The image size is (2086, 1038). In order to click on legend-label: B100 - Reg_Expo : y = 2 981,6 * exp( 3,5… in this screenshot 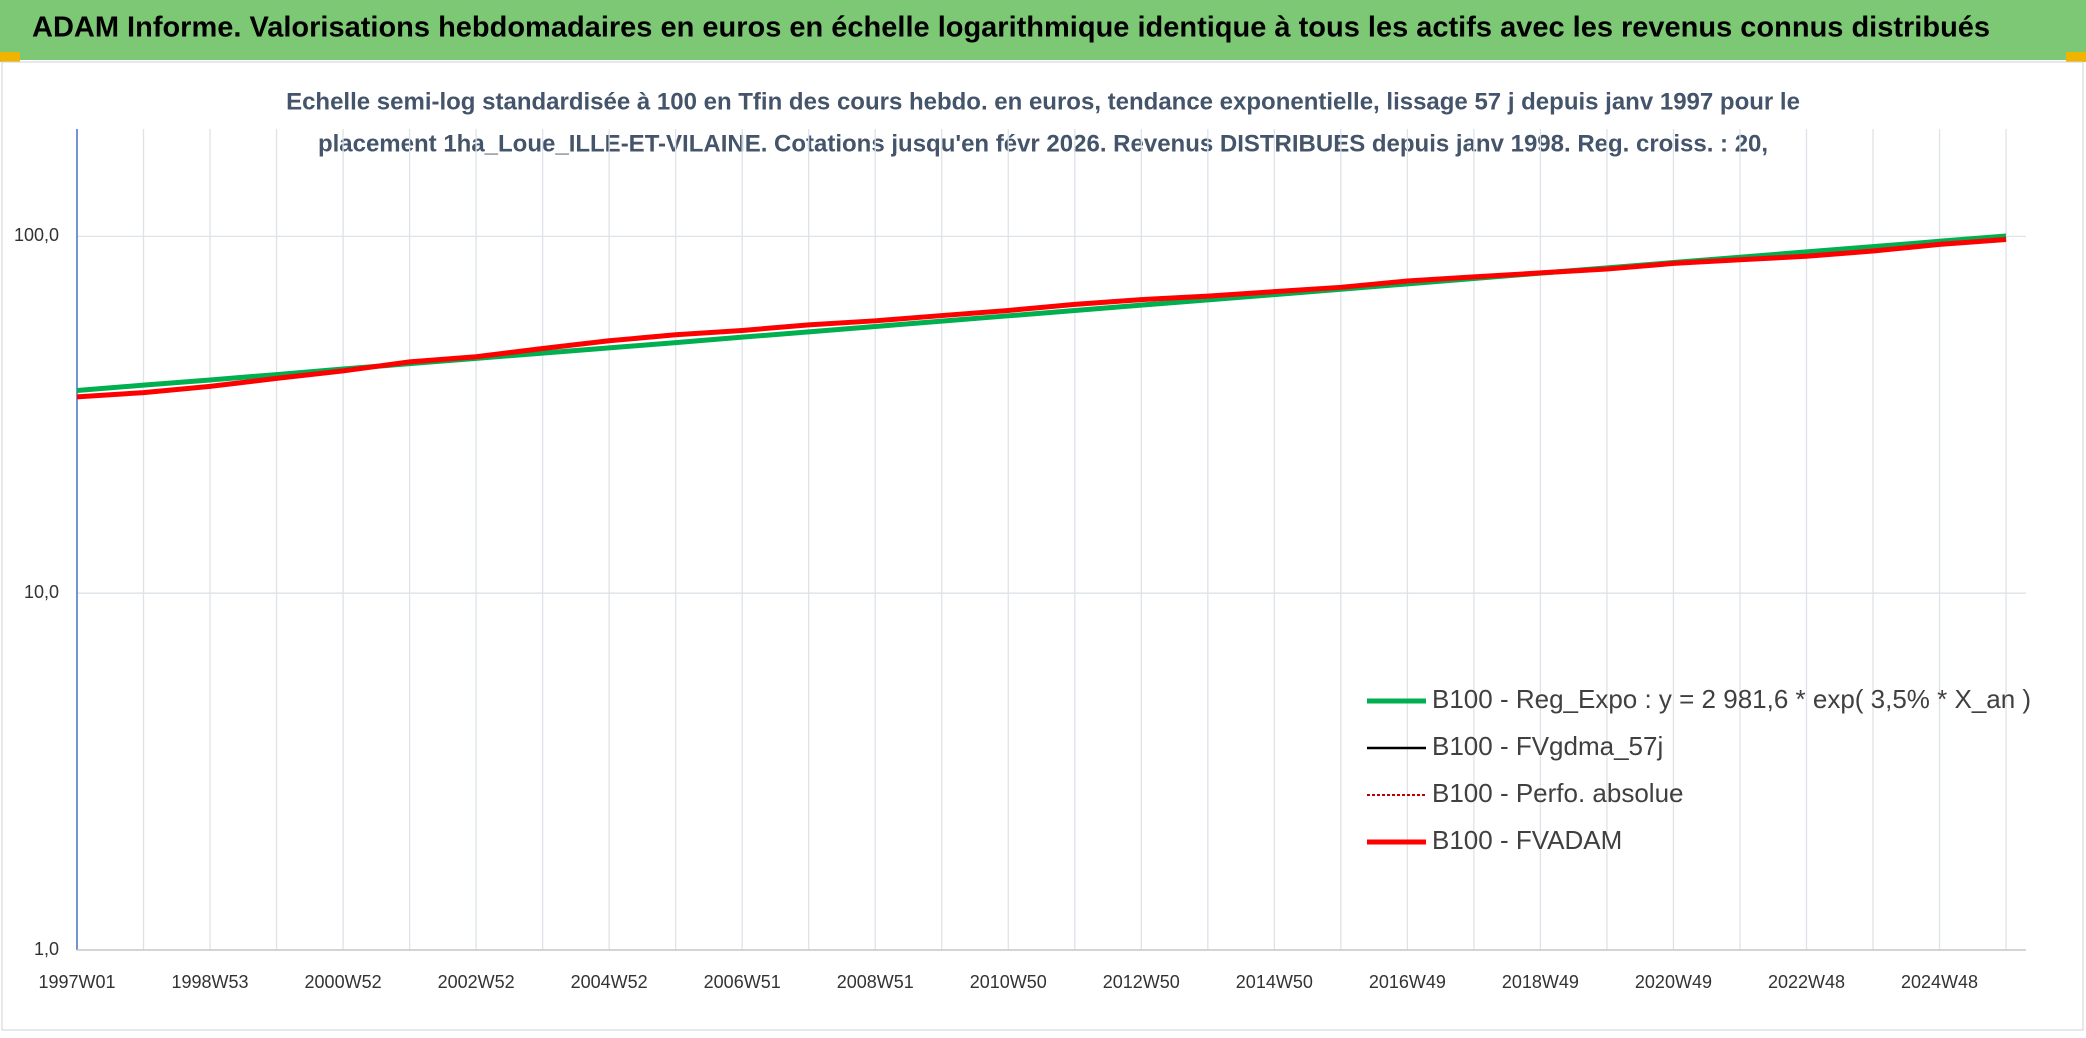, I will do `click(1731, 699)`.